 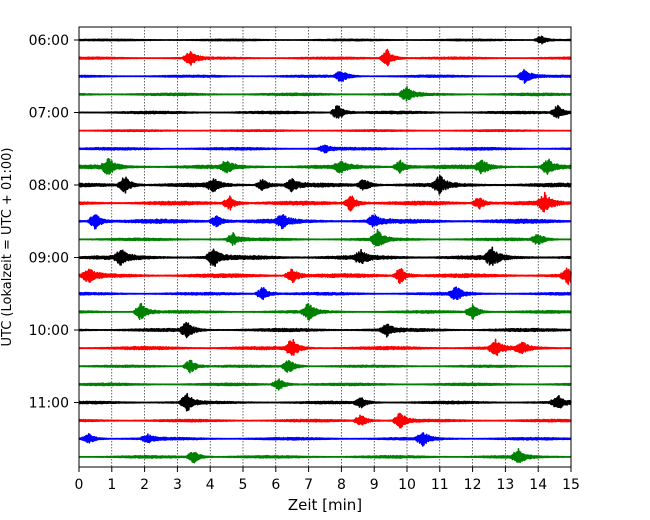 I want to click on x-tick-label: 10, so click(x=407, y=485).